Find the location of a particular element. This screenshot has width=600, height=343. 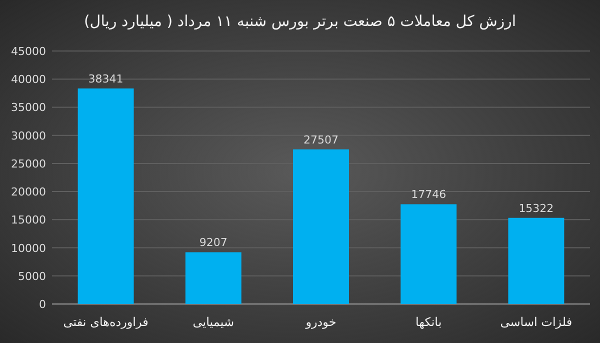

xtick: خودرو is located at coordinates (321, 322).